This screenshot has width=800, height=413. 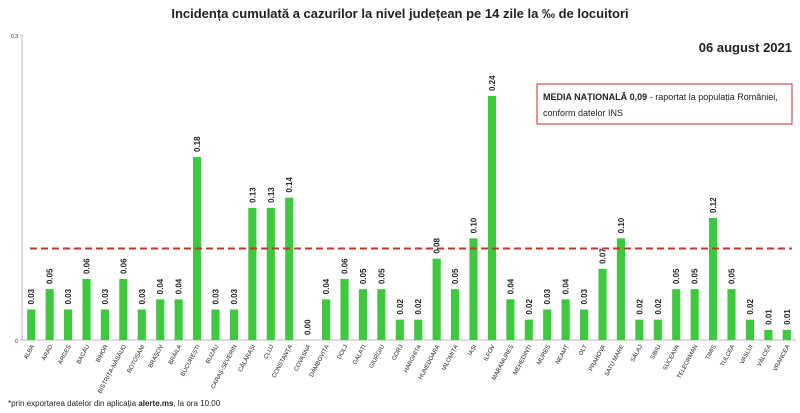 I want to click on x-tick-label: SATU MARE, so click(x=615, y=360).